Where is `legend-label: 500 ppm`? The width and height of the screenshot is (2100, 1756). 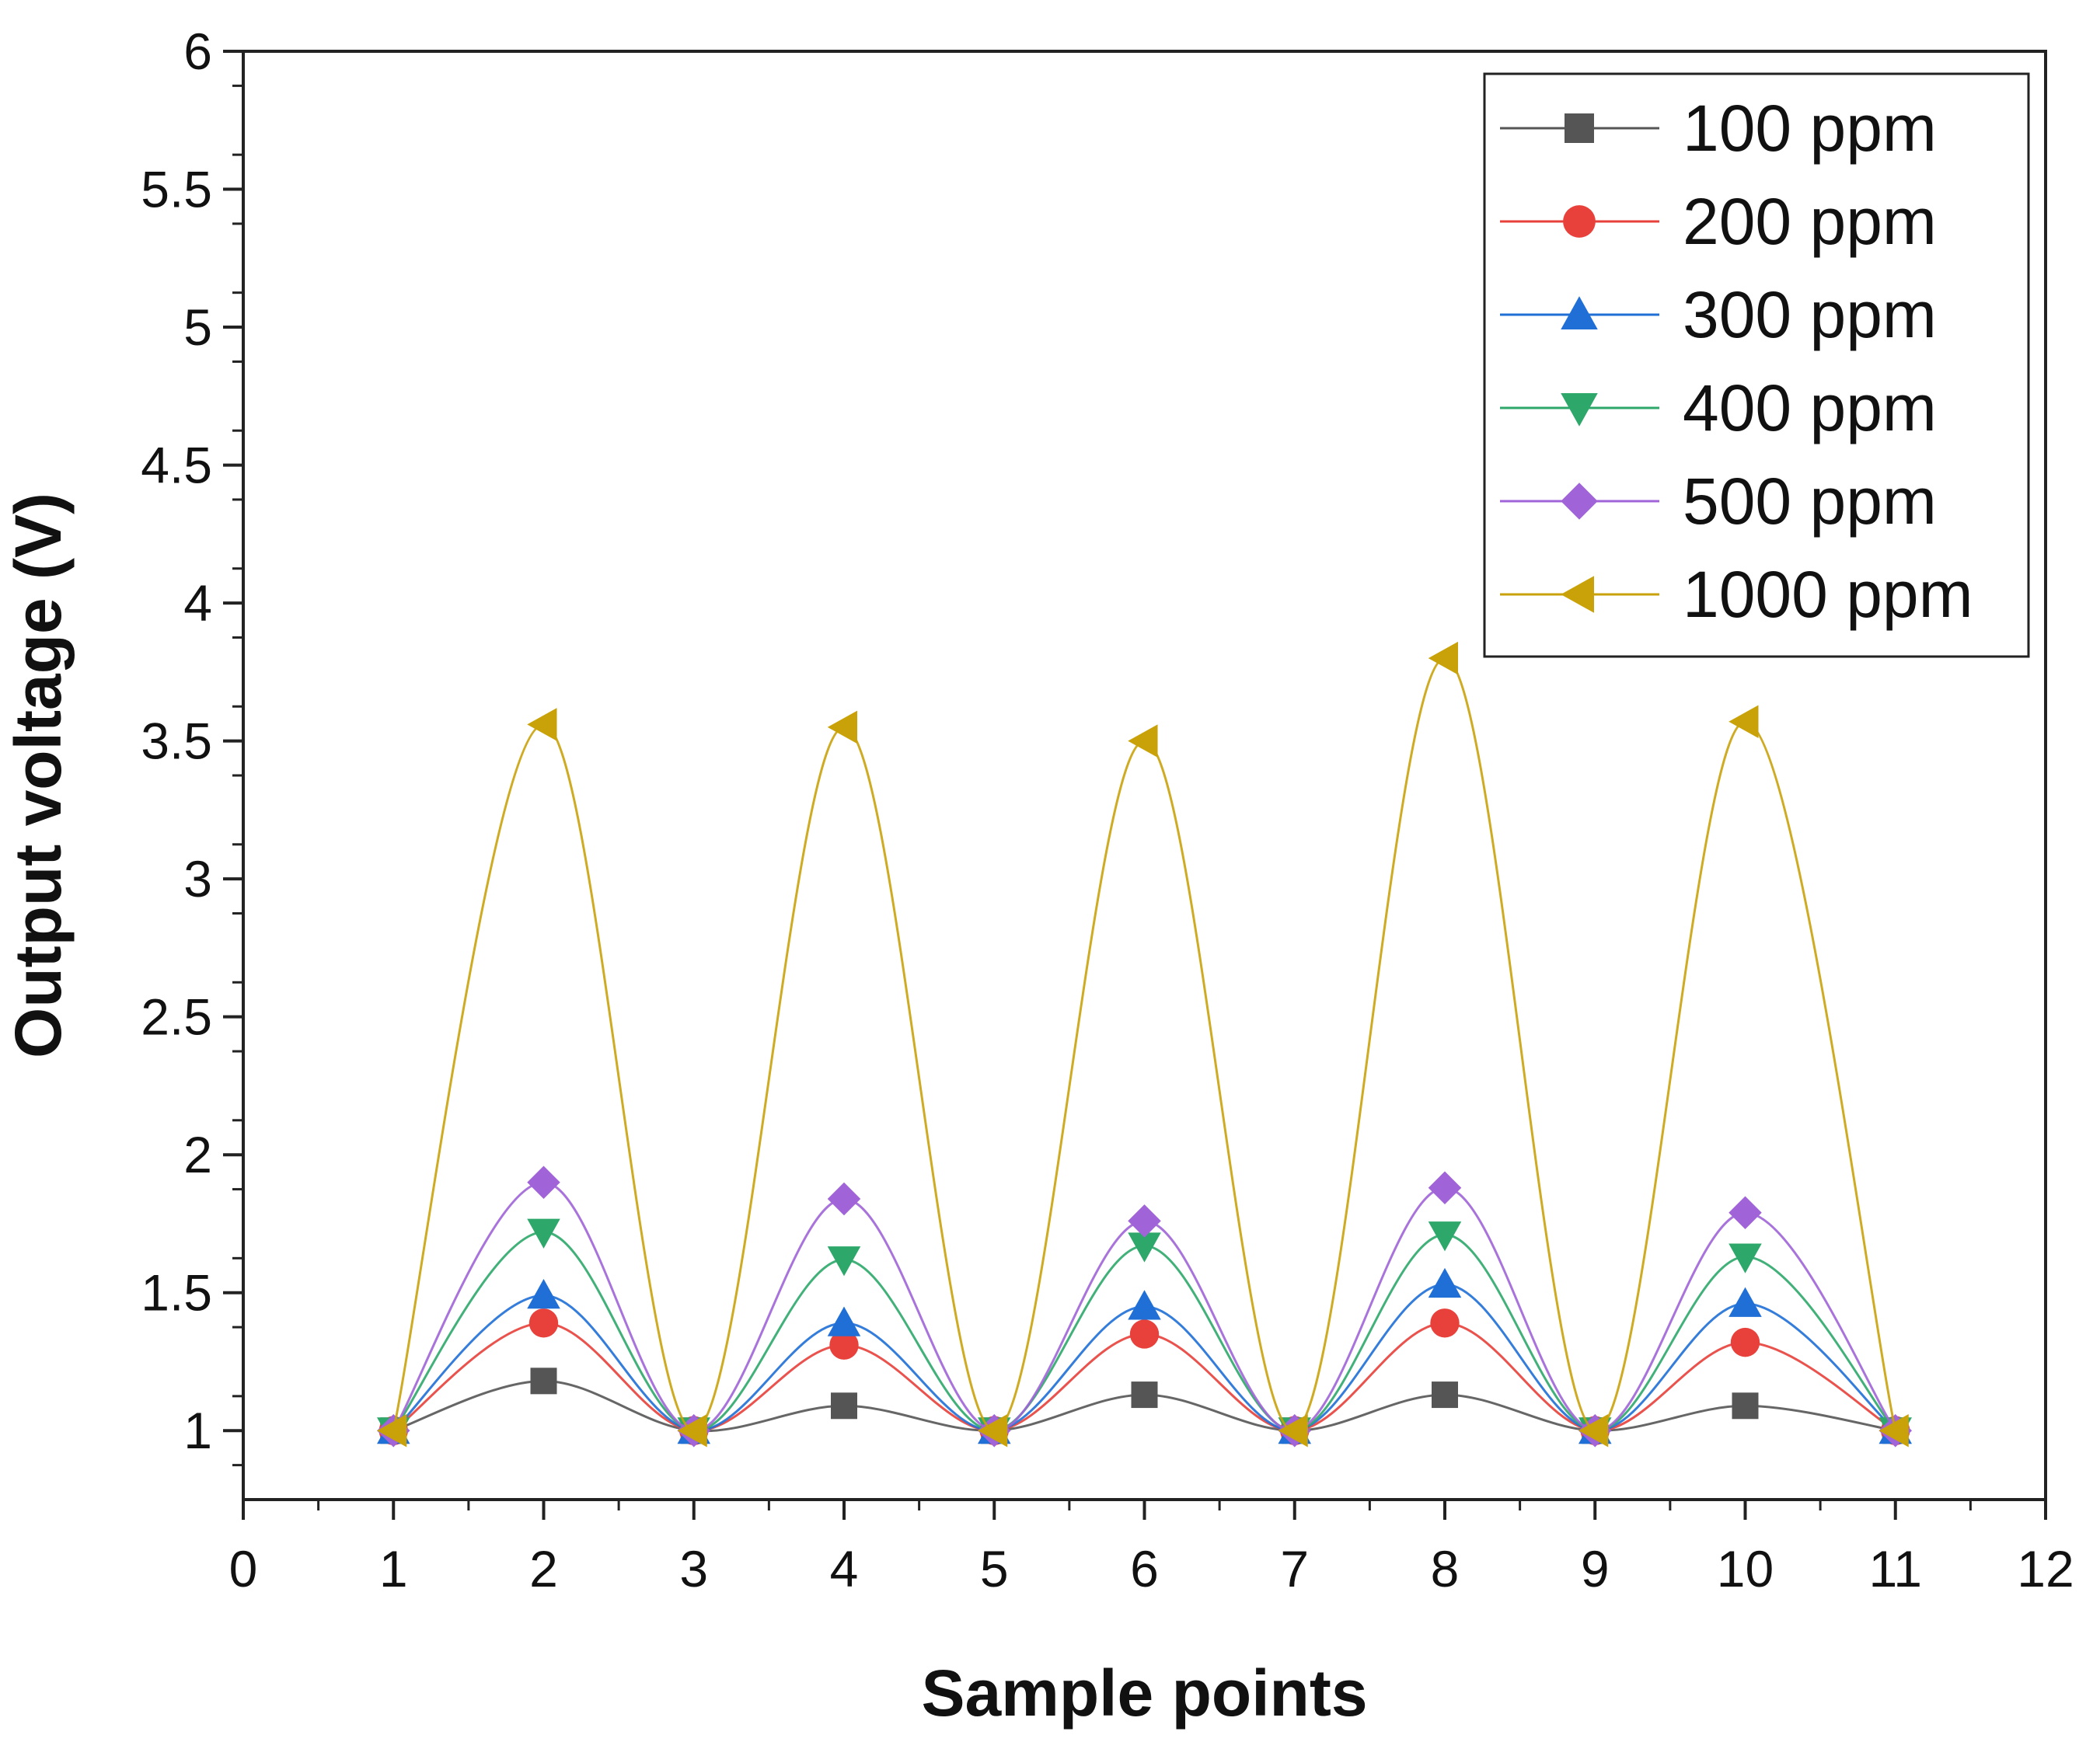
legend-label: 500 ppm is located at coordinates (1810, 501).